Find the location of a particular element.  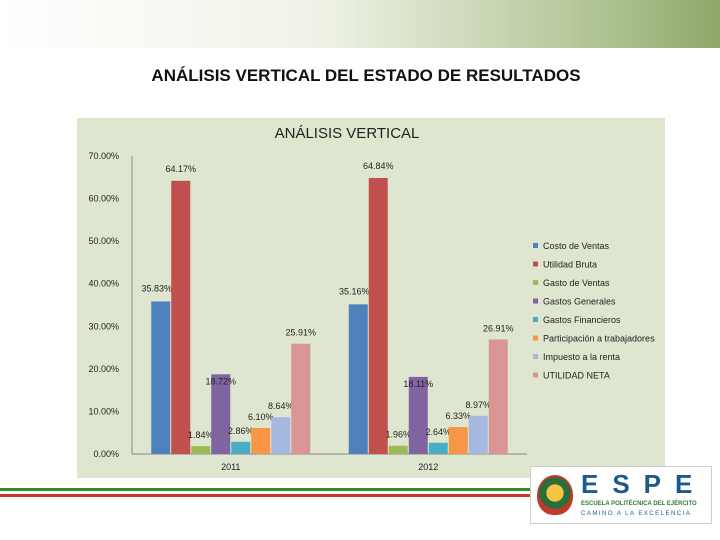

data-label: 18.72% is located at coordinates (220, 381).